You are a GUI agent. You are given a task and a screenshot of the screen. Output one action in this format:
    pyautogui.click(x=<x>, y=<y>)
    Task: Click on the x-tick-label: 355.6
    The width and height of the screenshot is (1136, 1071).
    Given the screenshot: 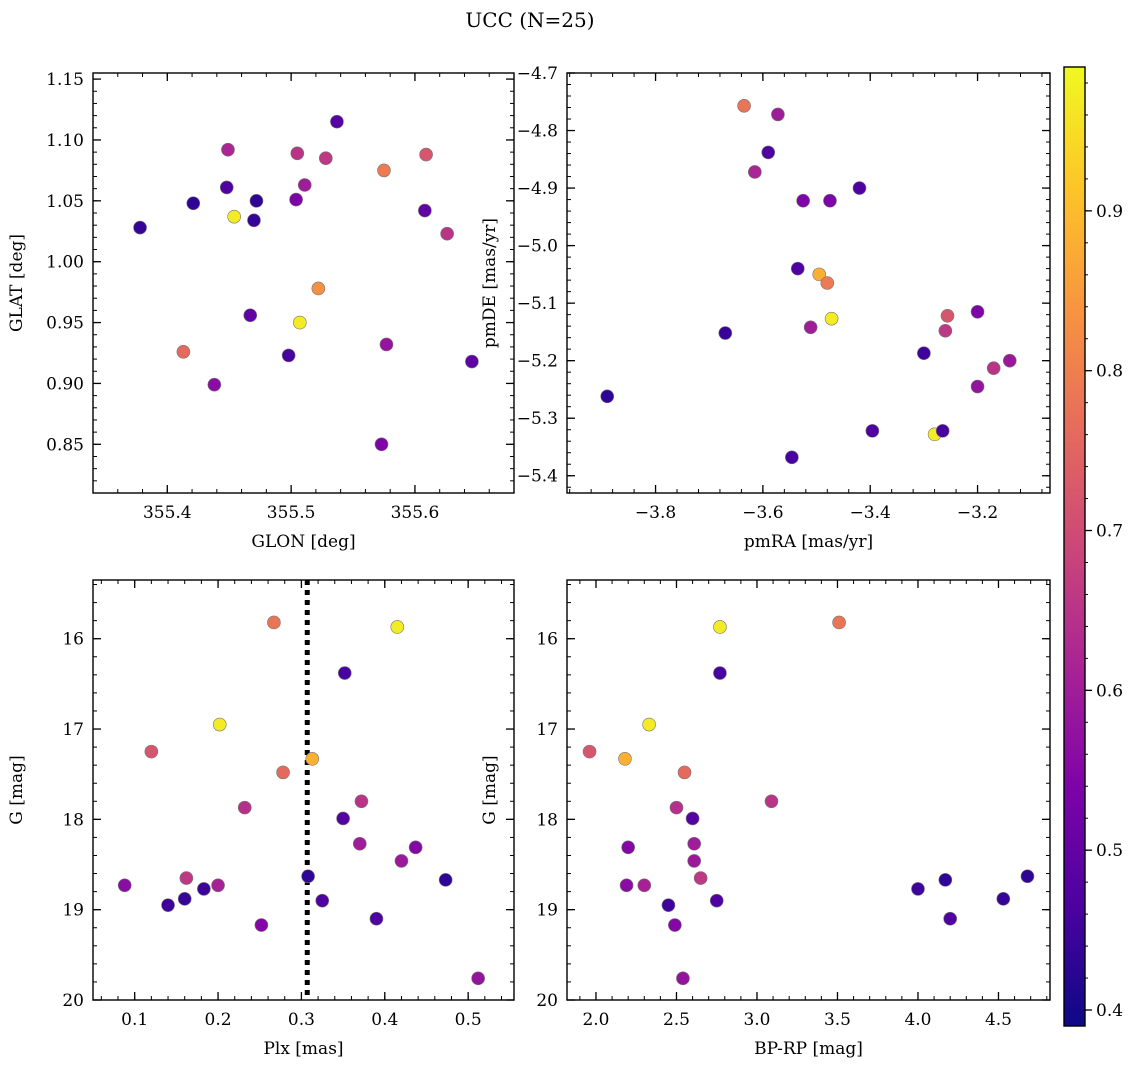 What is the action you would take?
    pyautogui.click(x=415, y=513)
    